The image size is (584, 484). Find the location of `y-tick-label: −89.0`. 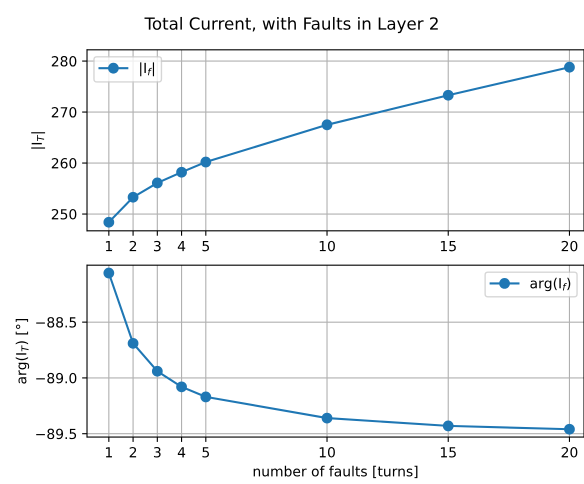

y-tick-label: −89.0 is located at coordinates (56, 378).